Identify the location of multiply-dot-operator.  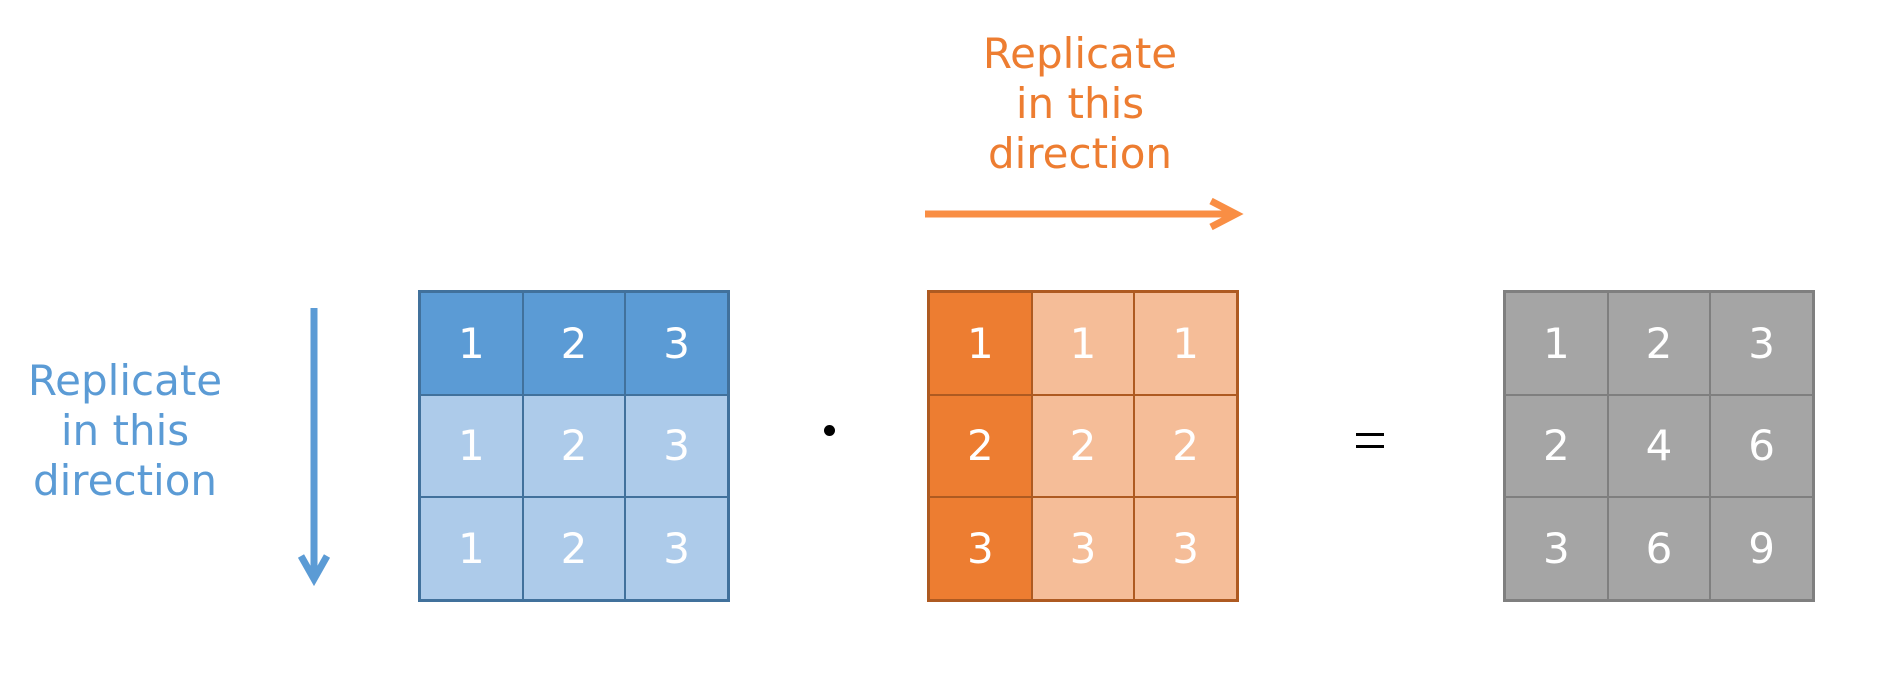
(829, 430).